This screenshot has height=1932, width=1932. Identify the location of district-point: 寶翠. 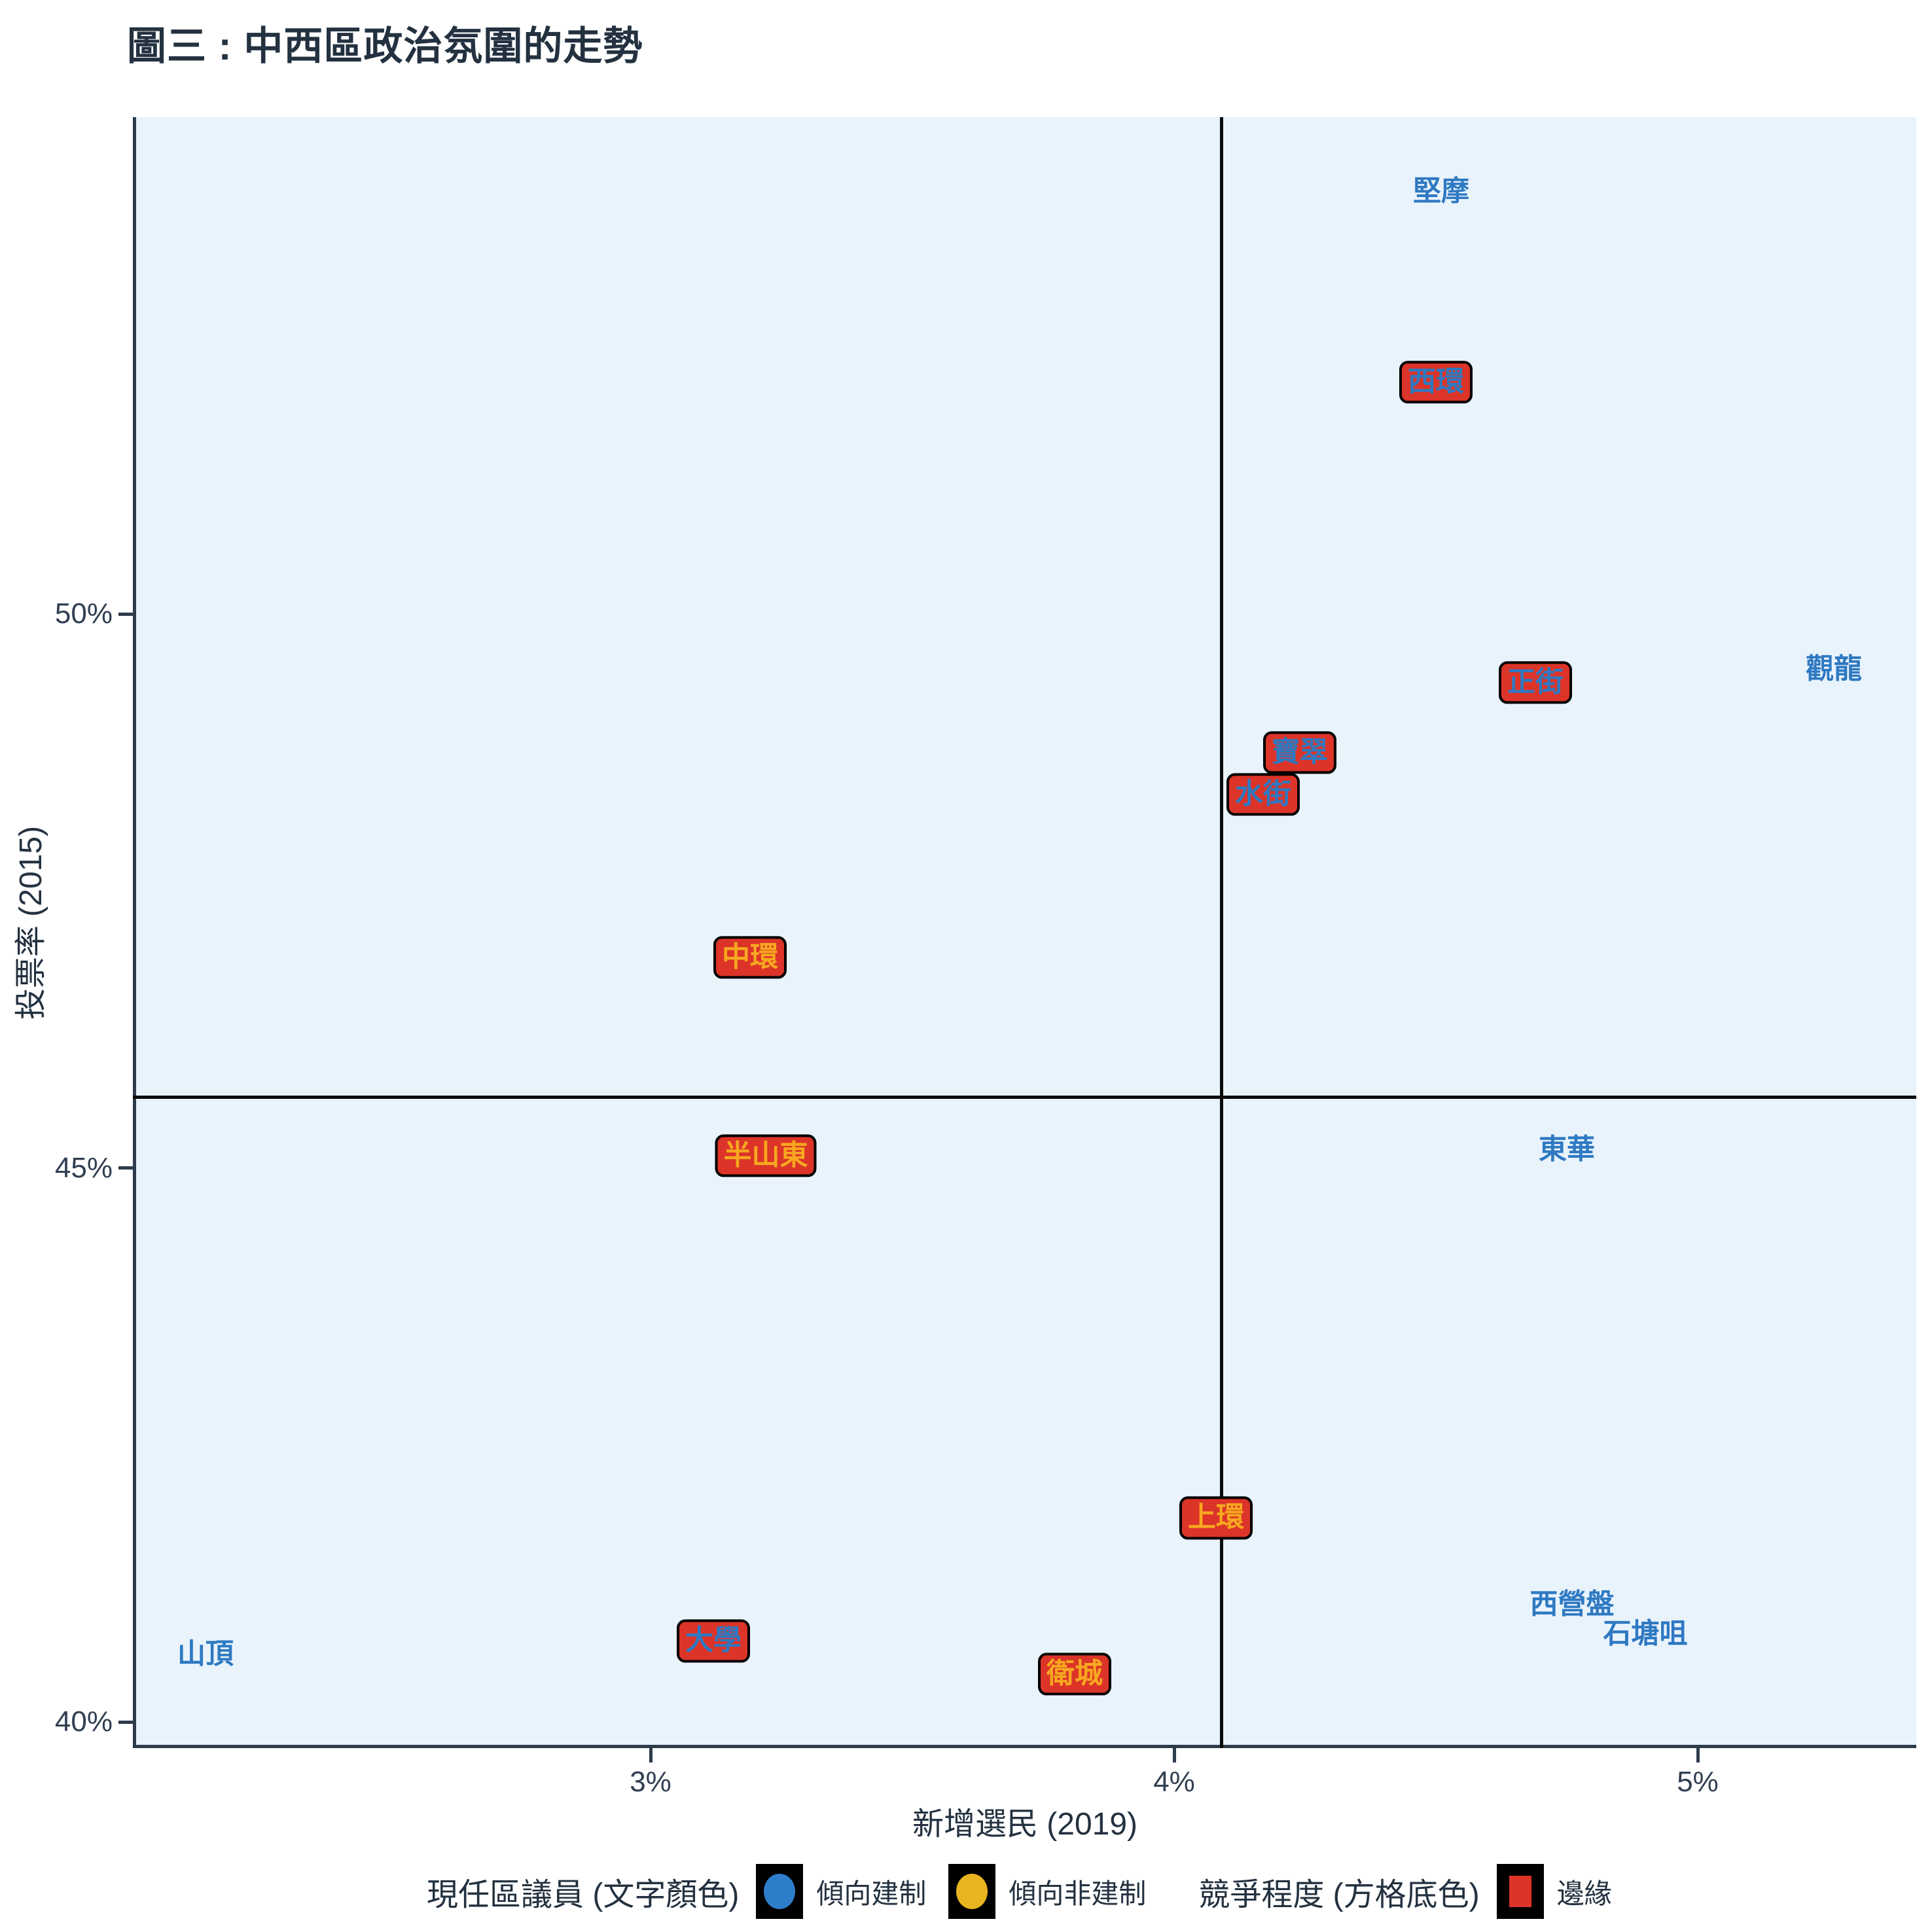
(1299, 752).